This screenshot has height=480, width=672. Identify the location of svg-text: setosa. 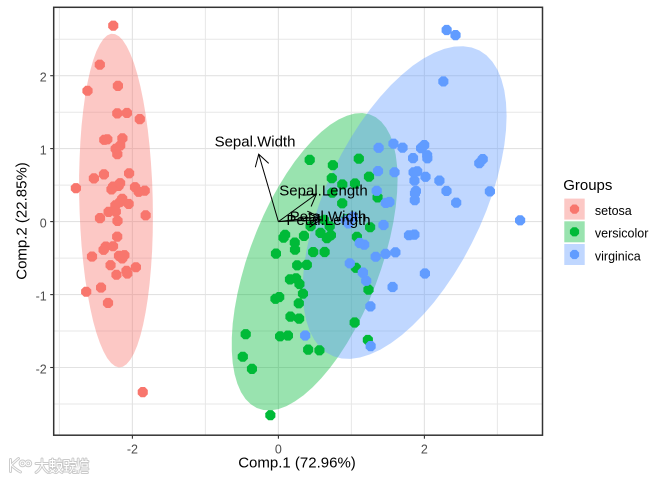
(613, 211).